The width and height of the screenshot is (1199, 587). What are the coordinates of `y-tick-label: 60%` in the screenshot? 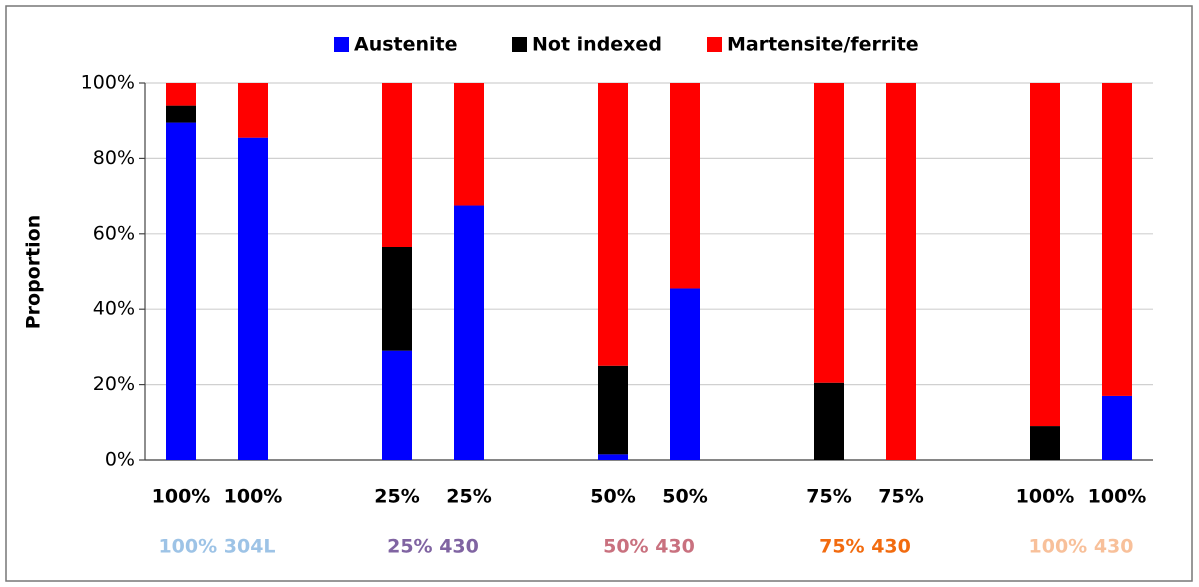 It's located at (114, 233).